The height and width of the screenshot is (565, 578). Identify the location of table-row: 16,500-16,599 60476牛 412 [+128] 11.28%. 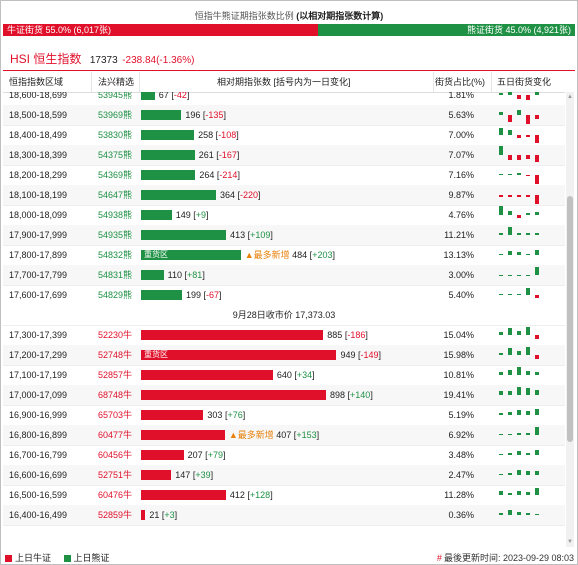
(284, 495).